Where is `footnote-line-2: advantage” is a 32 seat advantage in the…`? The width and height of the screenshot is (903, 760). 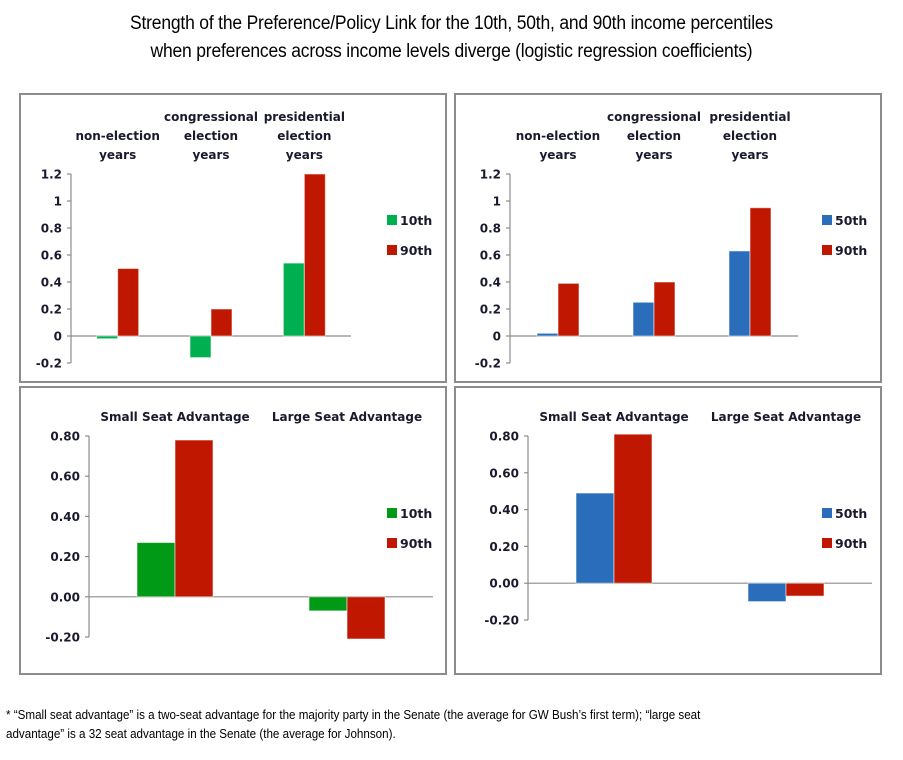 footnote-line-2: advantage” is a 32 seat advantage in the… is located at coordinates (201, 734).